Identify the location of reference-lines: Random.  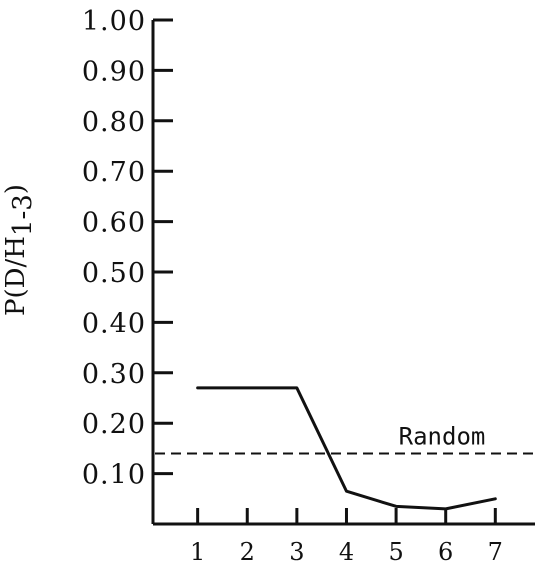
(345, 438).